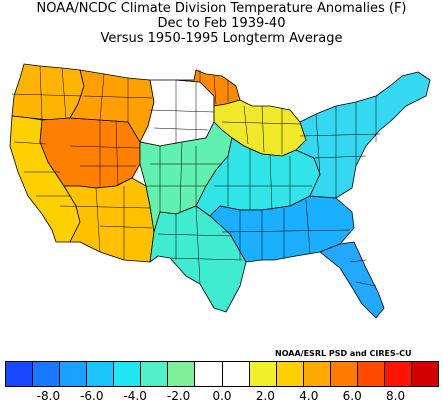  Describe the element at coordinates (352, 280) in the screenshot. I see `region-florida` at that location.